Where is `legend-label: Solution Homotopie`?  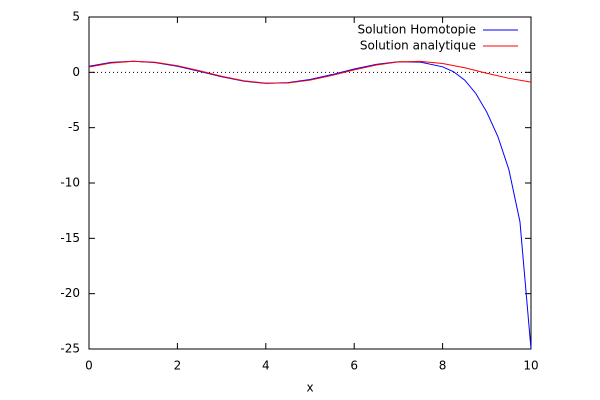
legend-label: Solution Homotopie is located at coordinates (417, 30).